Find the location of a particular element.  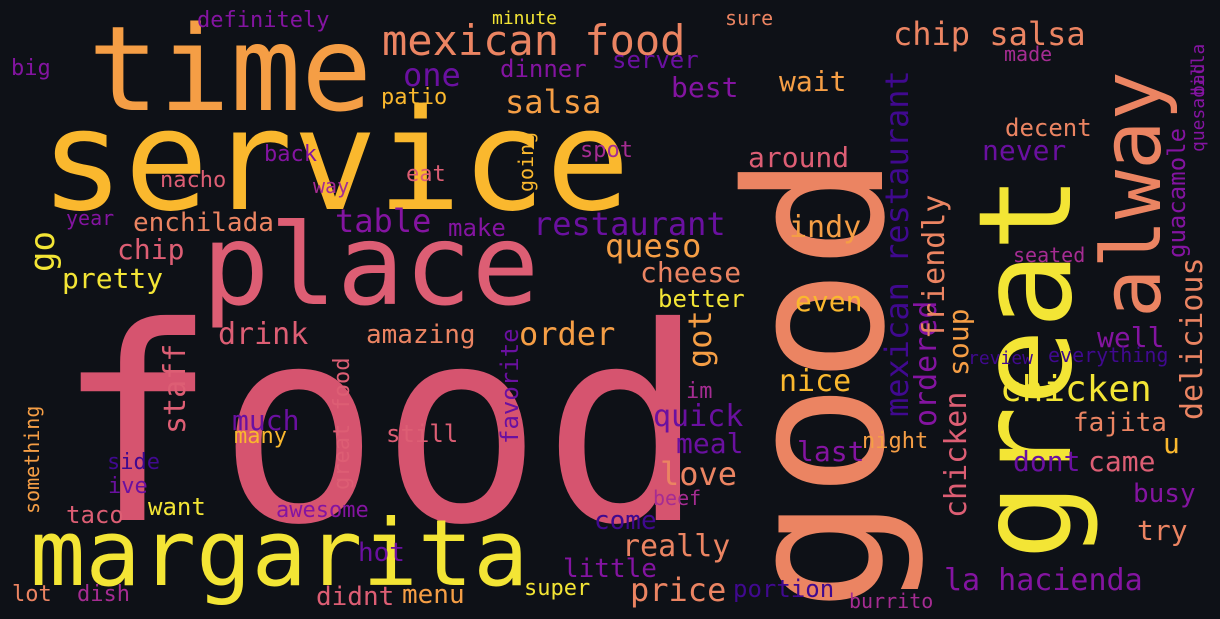

word-dish: dish is located at coordinates (103, 594).